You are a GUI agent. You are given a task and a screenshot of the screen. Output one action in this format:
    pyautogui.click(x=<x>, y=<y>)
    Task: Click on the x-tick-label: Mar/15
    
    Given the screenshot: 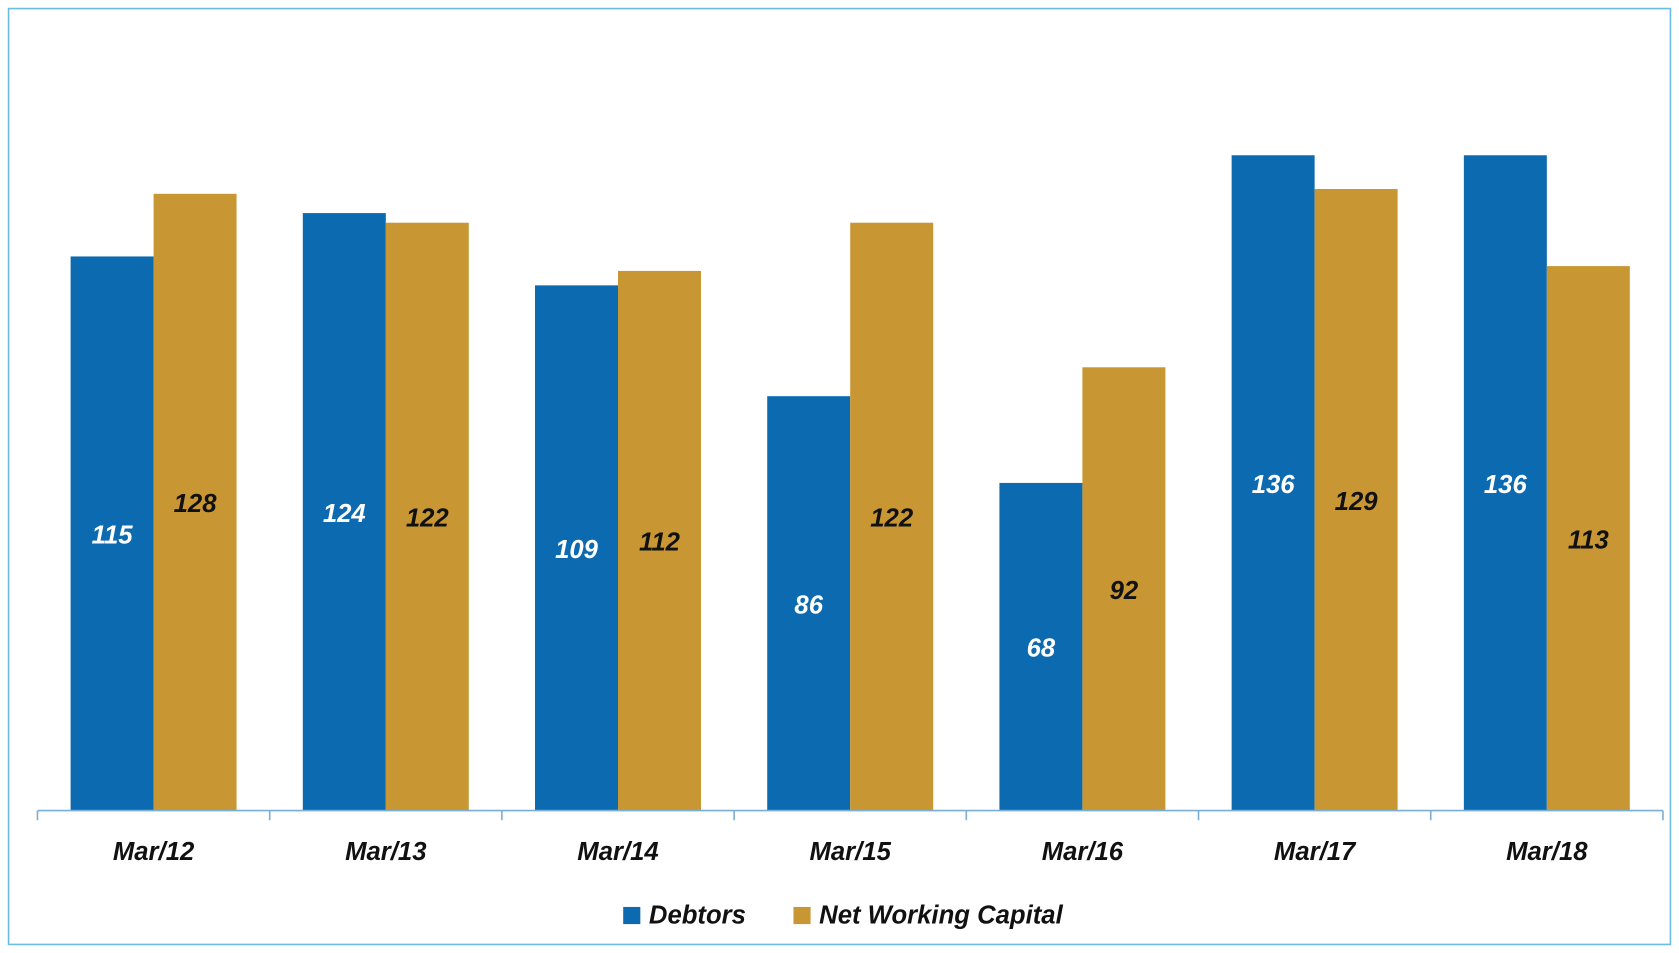 What is the action you would take?
    pyautogui.click(x=851, y=852)
    